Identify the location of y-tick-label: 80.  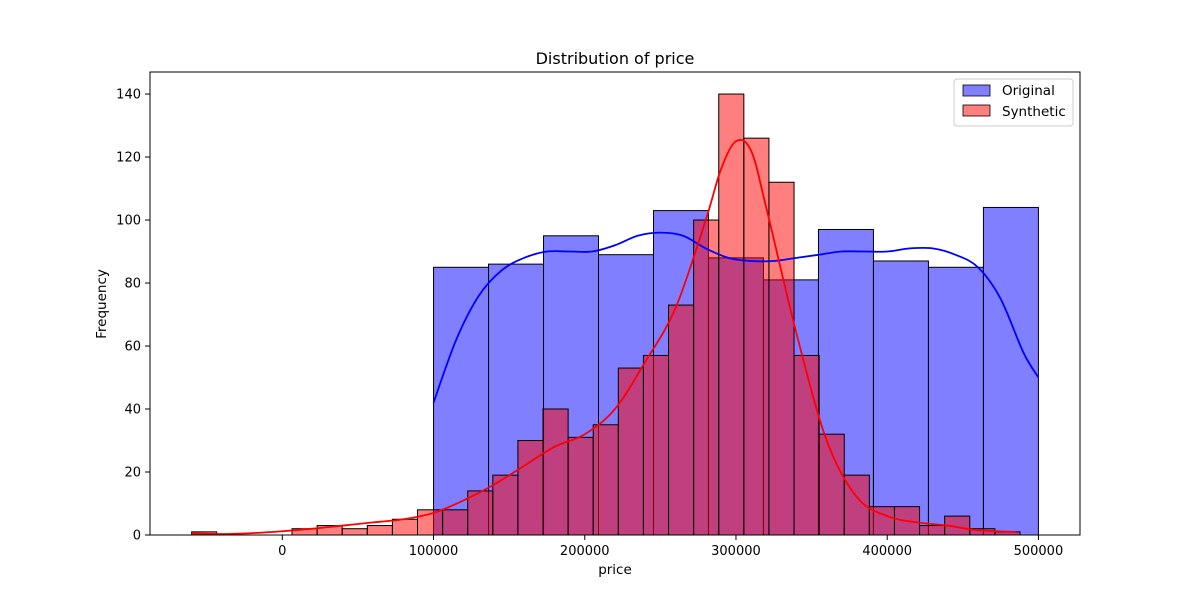
(132, 284).